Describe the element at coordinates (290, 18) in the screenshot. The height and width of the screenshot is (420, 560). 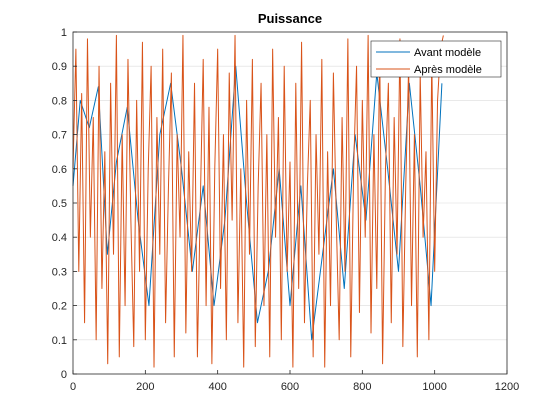
I see `chart-title: Puissance` at that location.